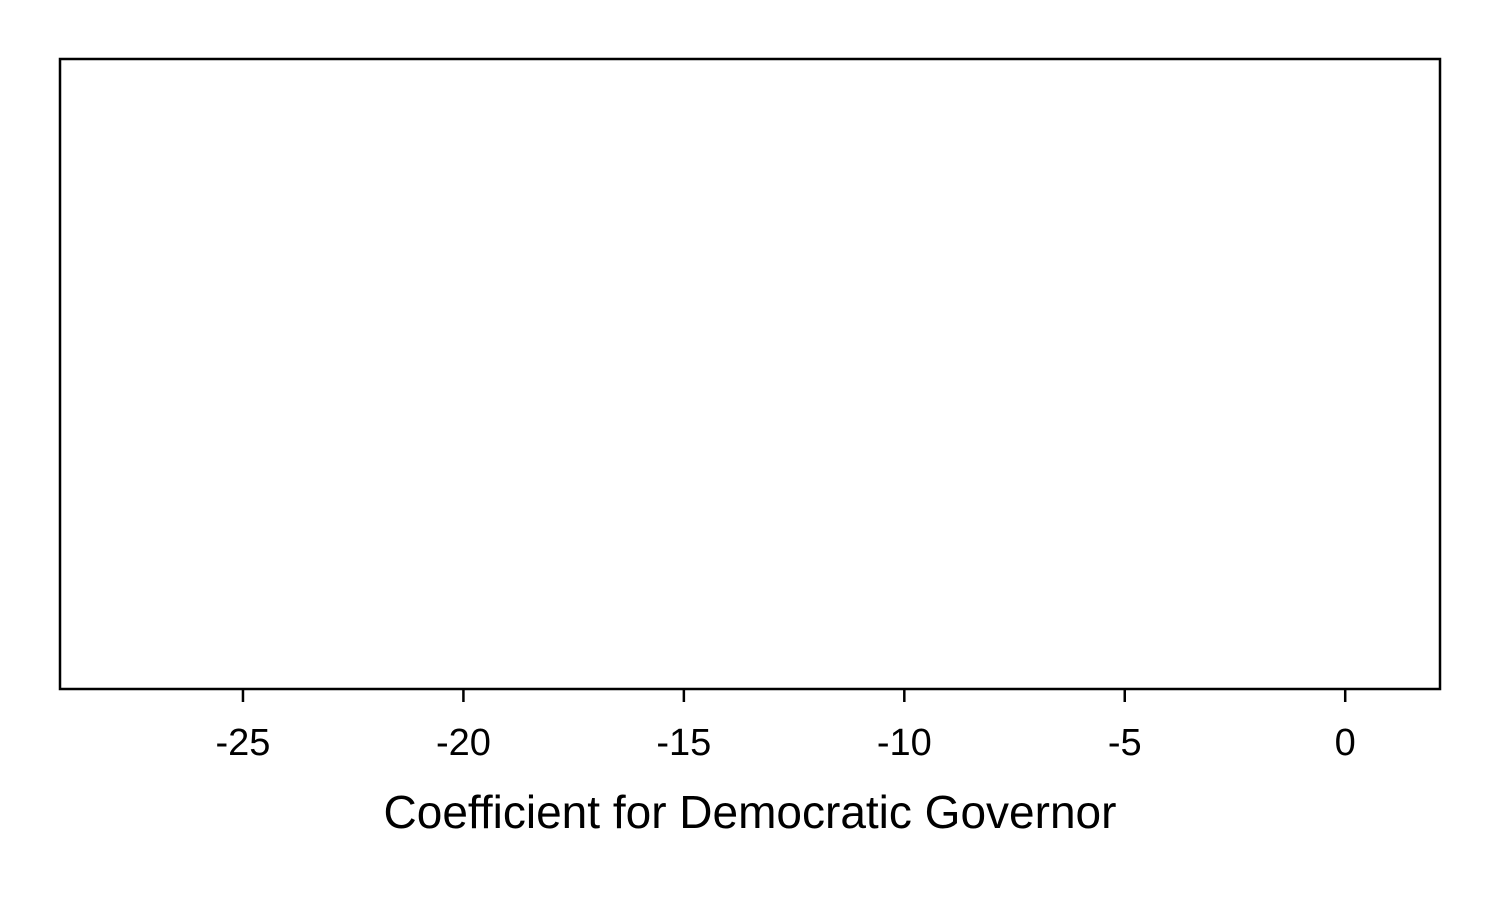  What do you see at coordinates (243, 743) in the screenshot?
I see `x-tick-label: -25` at bounding box center [243, 743].